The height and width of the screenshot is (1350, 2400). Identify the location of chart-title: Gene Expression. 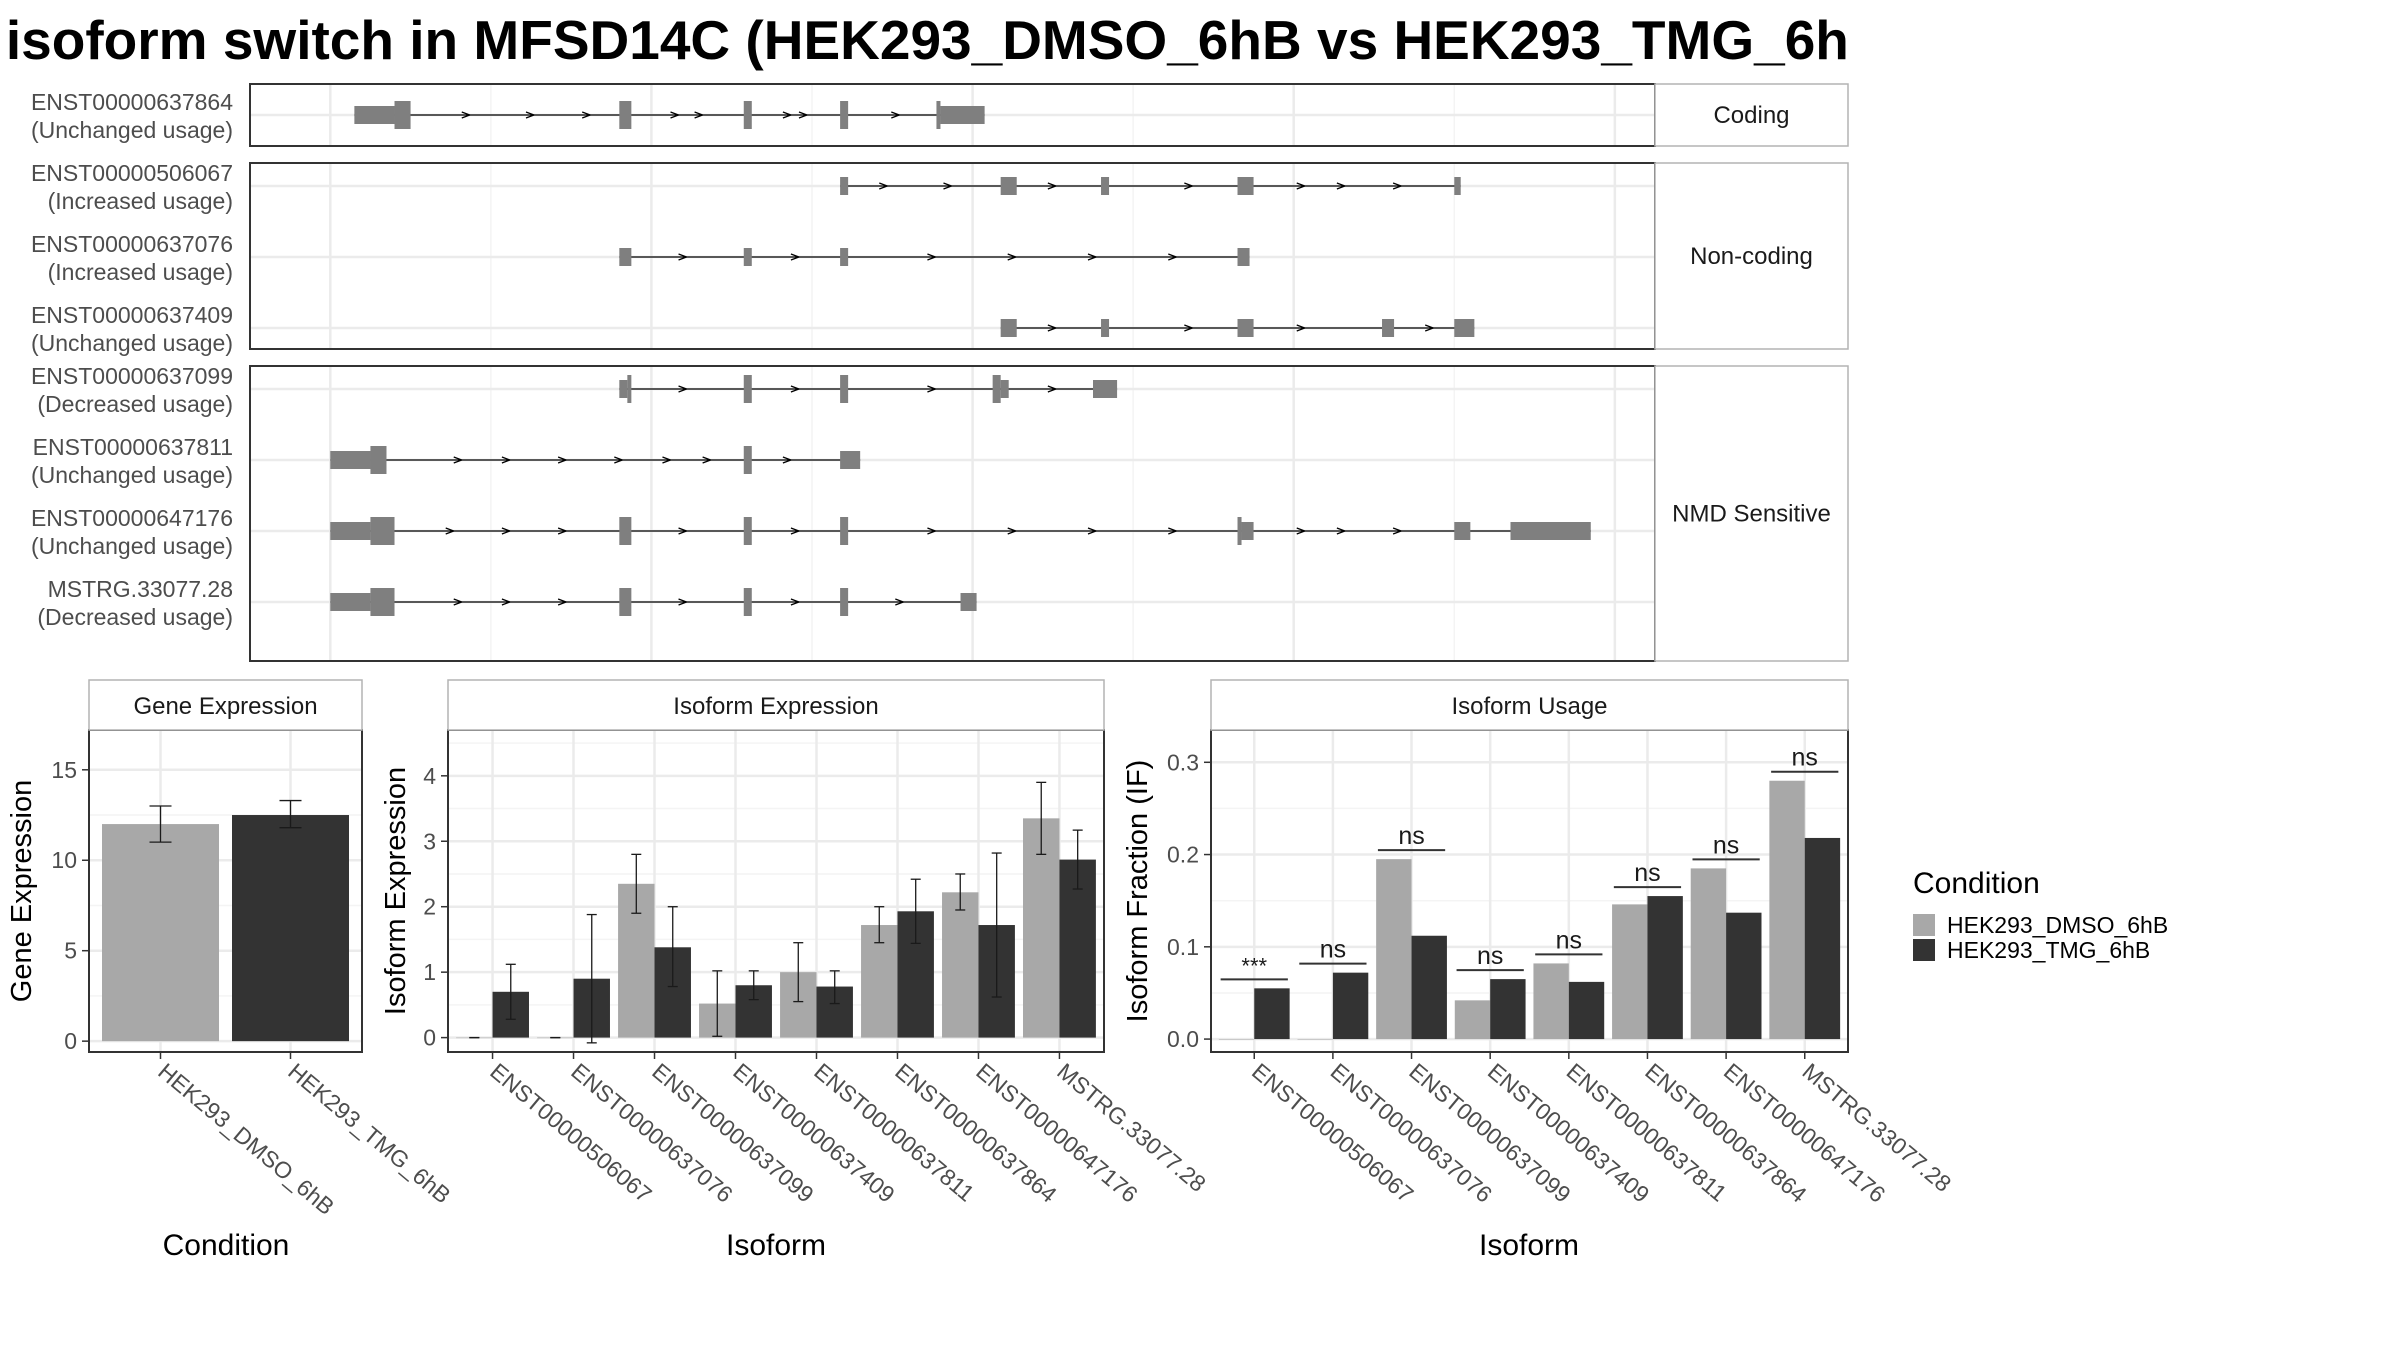
(225, 706).